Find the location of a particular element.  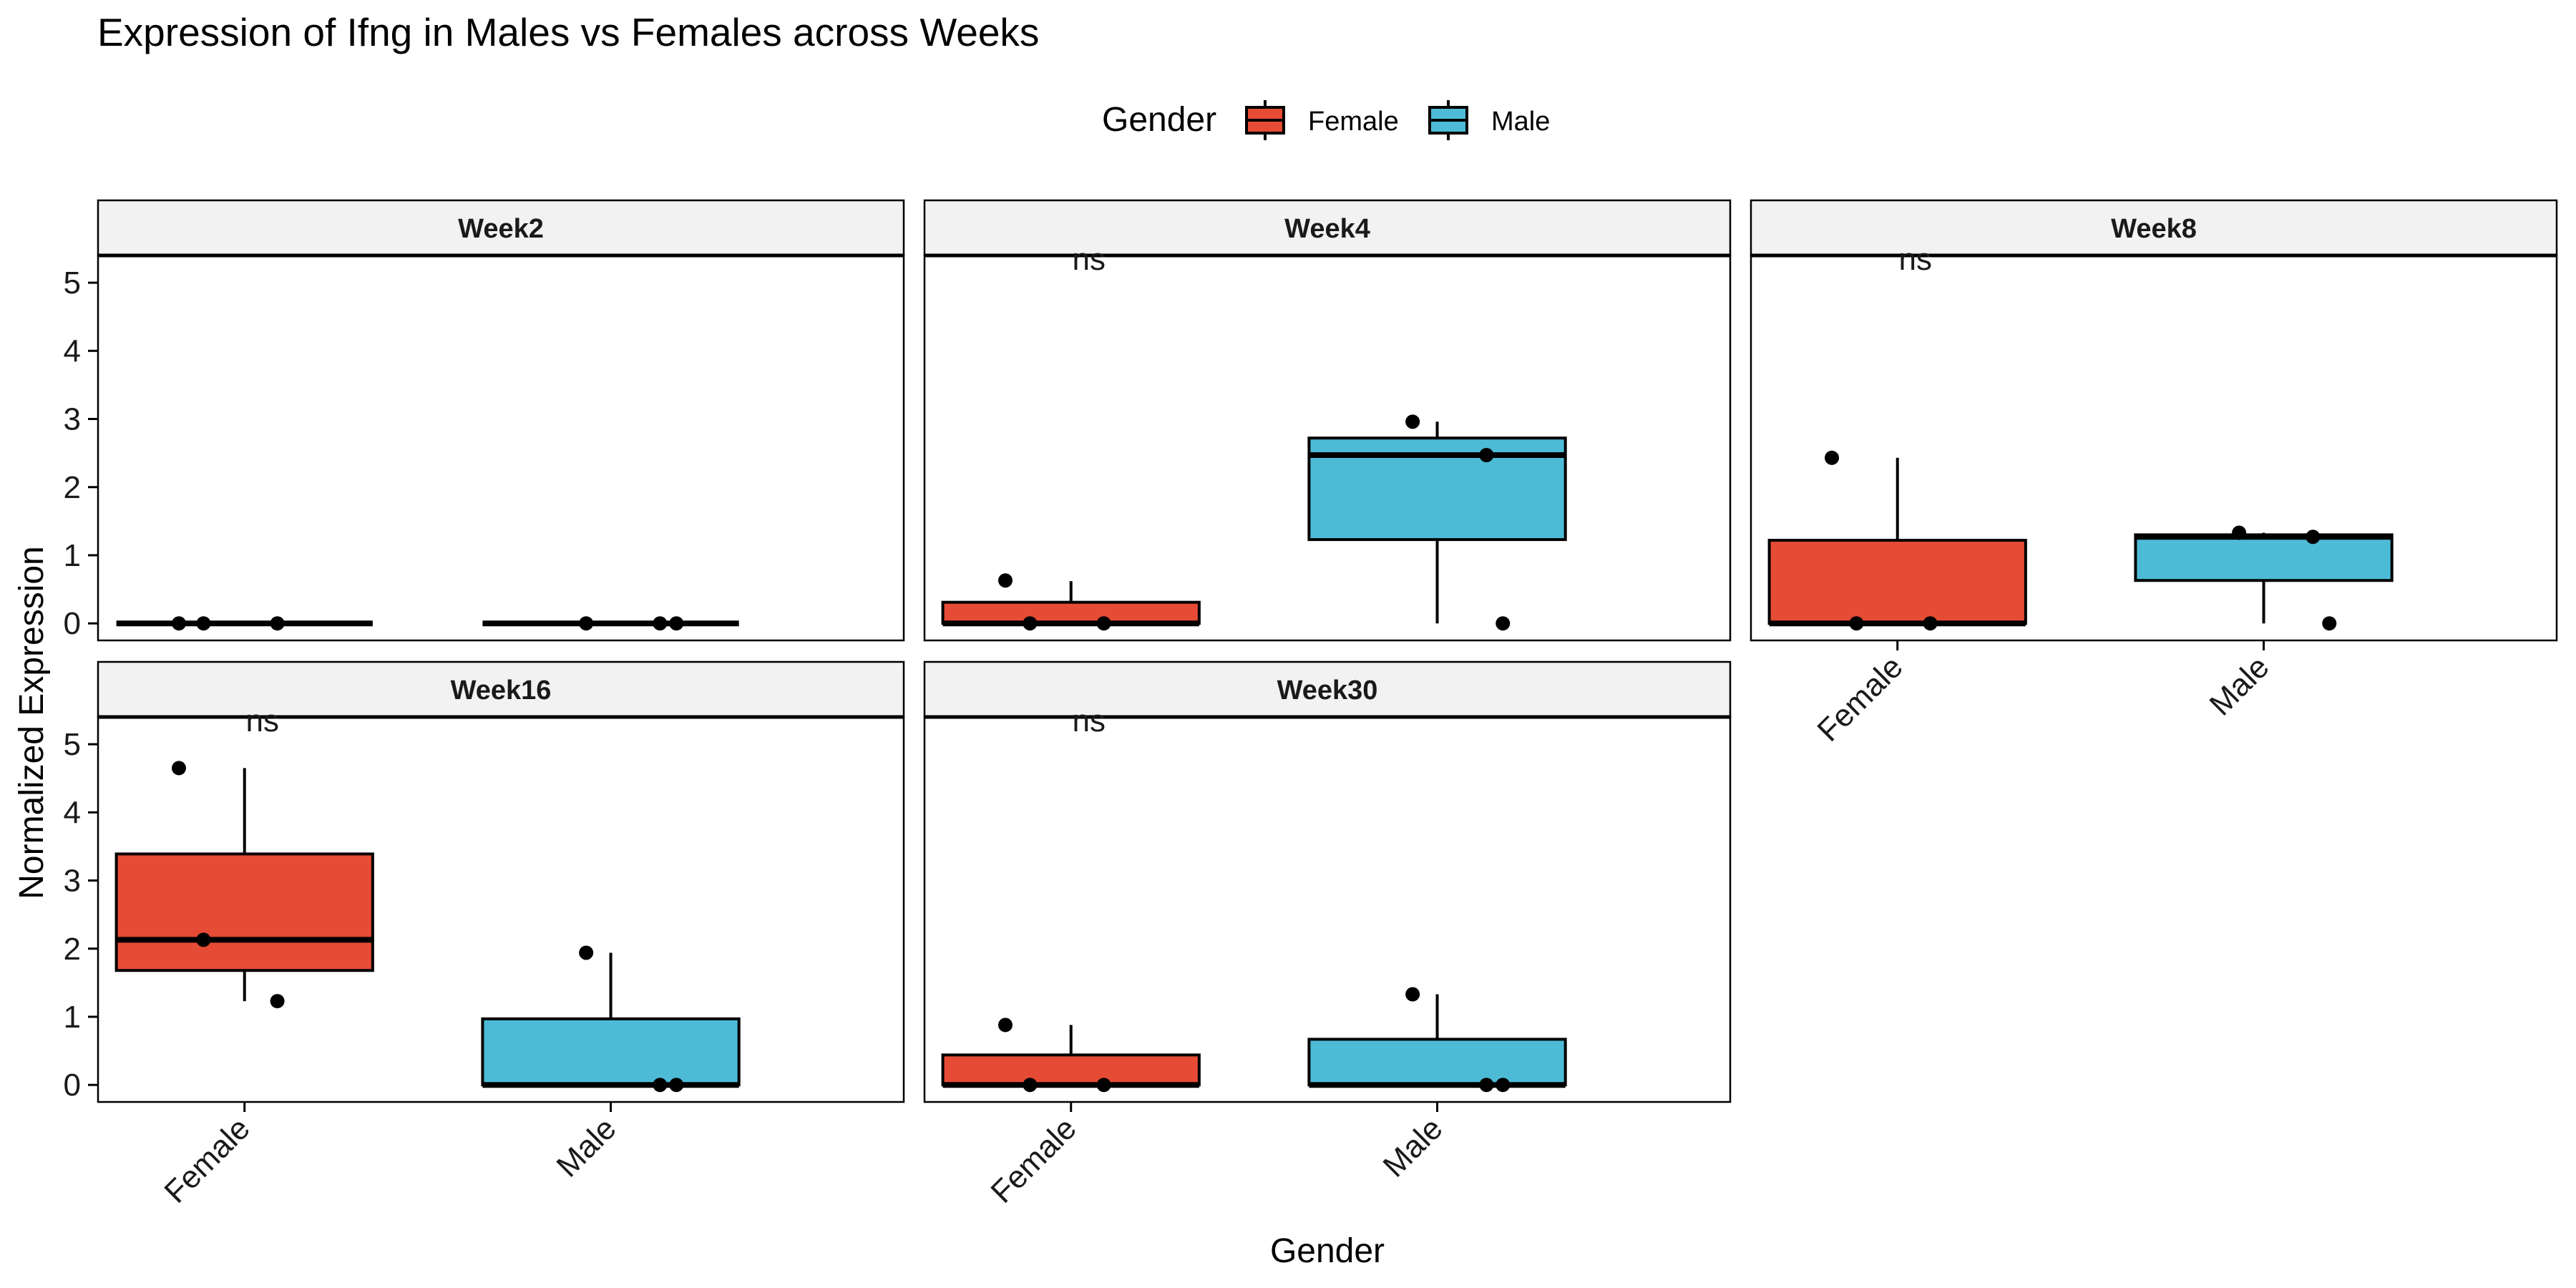

legend-label: Female is located at coordinates (1353, 122).